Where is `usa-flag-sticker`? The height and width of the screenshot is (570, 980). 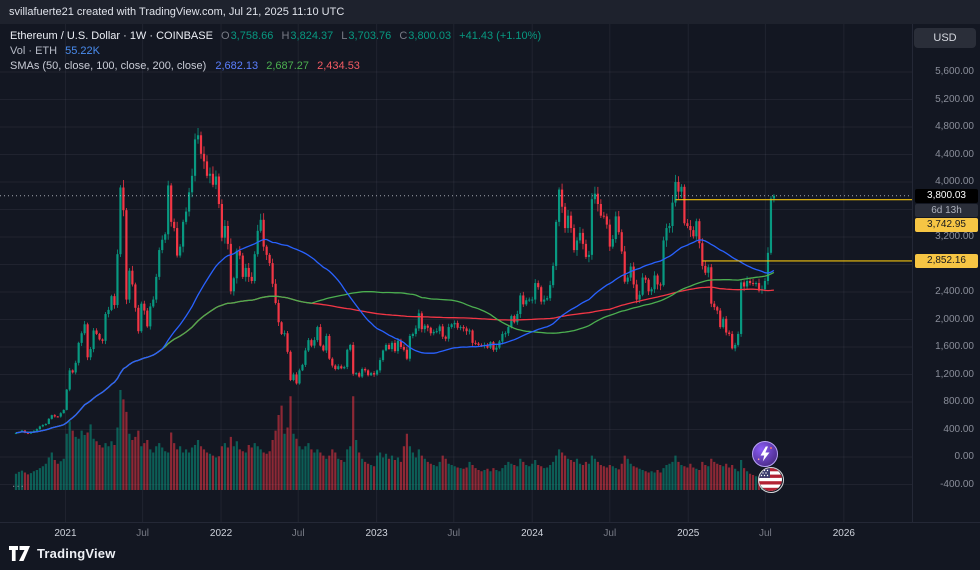
usa-flag-sticker is located at coordinates (771, 480).